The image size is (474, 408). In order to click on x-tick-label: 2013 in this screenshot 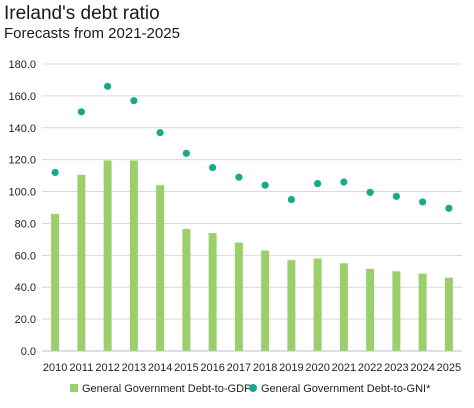, I will do `click(134, 368)`.